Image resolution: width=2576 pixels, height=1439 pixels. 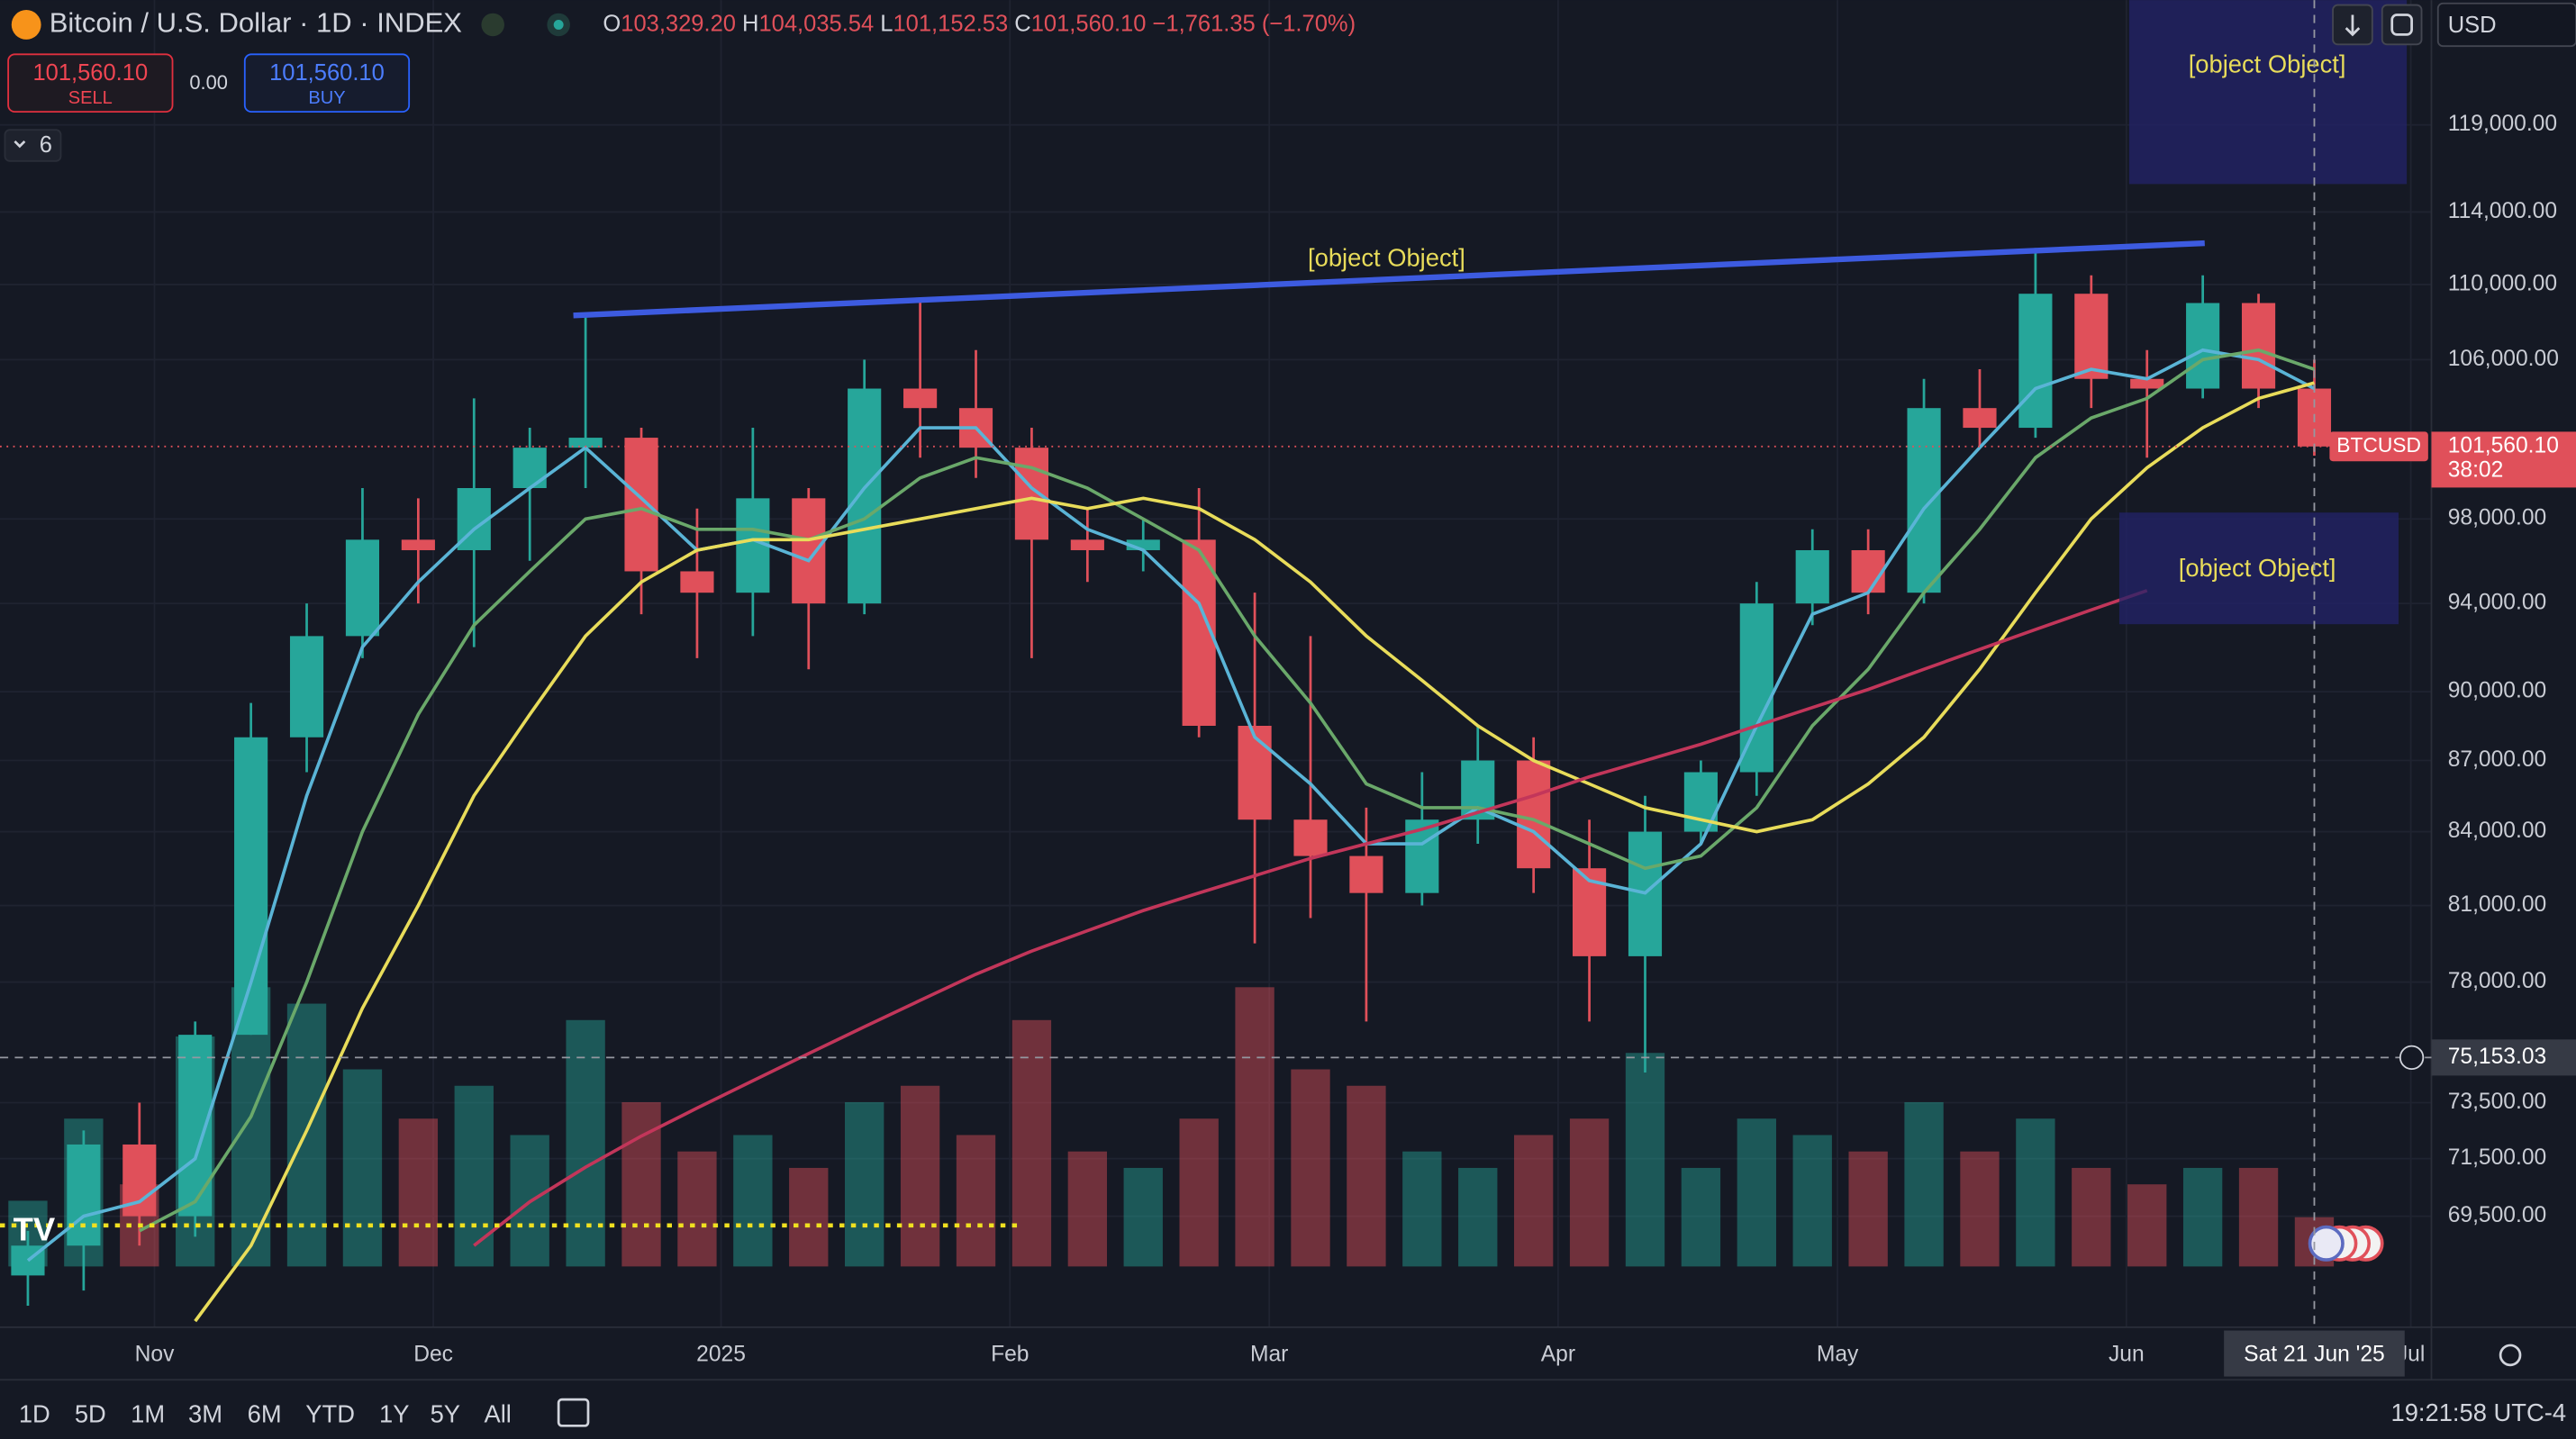 I want to click on timeframe: 1D, so click(x=34, y=1414).